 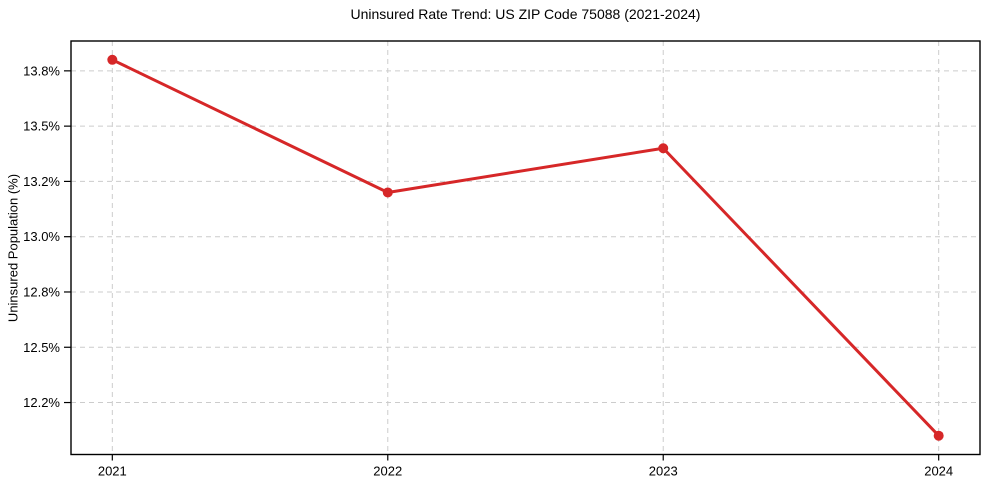 What do you see at coordinates (938, 435) in the screenshot?
I see `data-point-2024` at bounding box center [938, 435].